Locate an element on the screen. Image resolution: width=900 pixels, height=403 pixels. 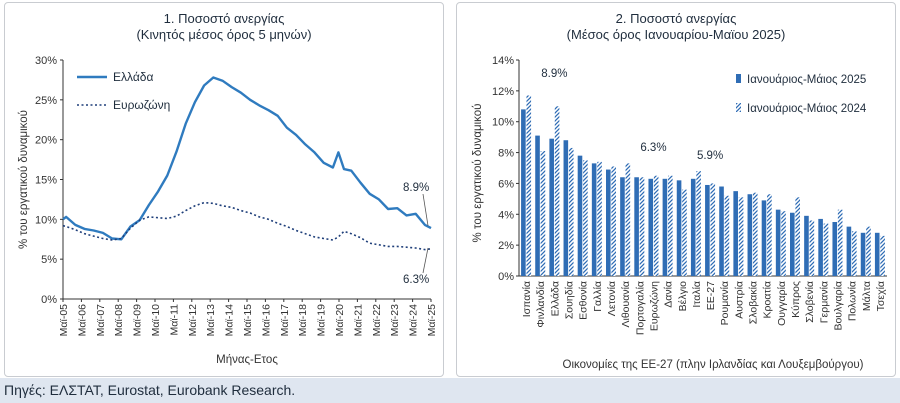
x-tick-label: ΕΕ-27 is located at coordinates (711, 295).